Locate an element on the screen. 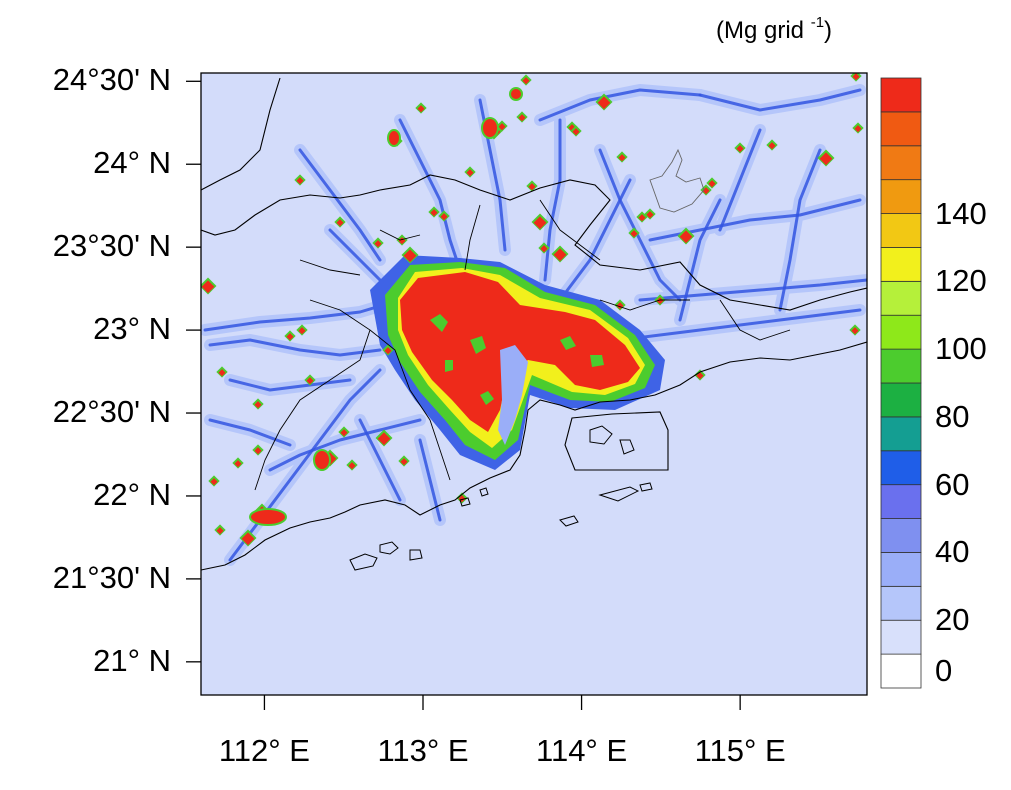 The image size is (1011, 790). reservoir-outline is located at coordinates (677, 180).